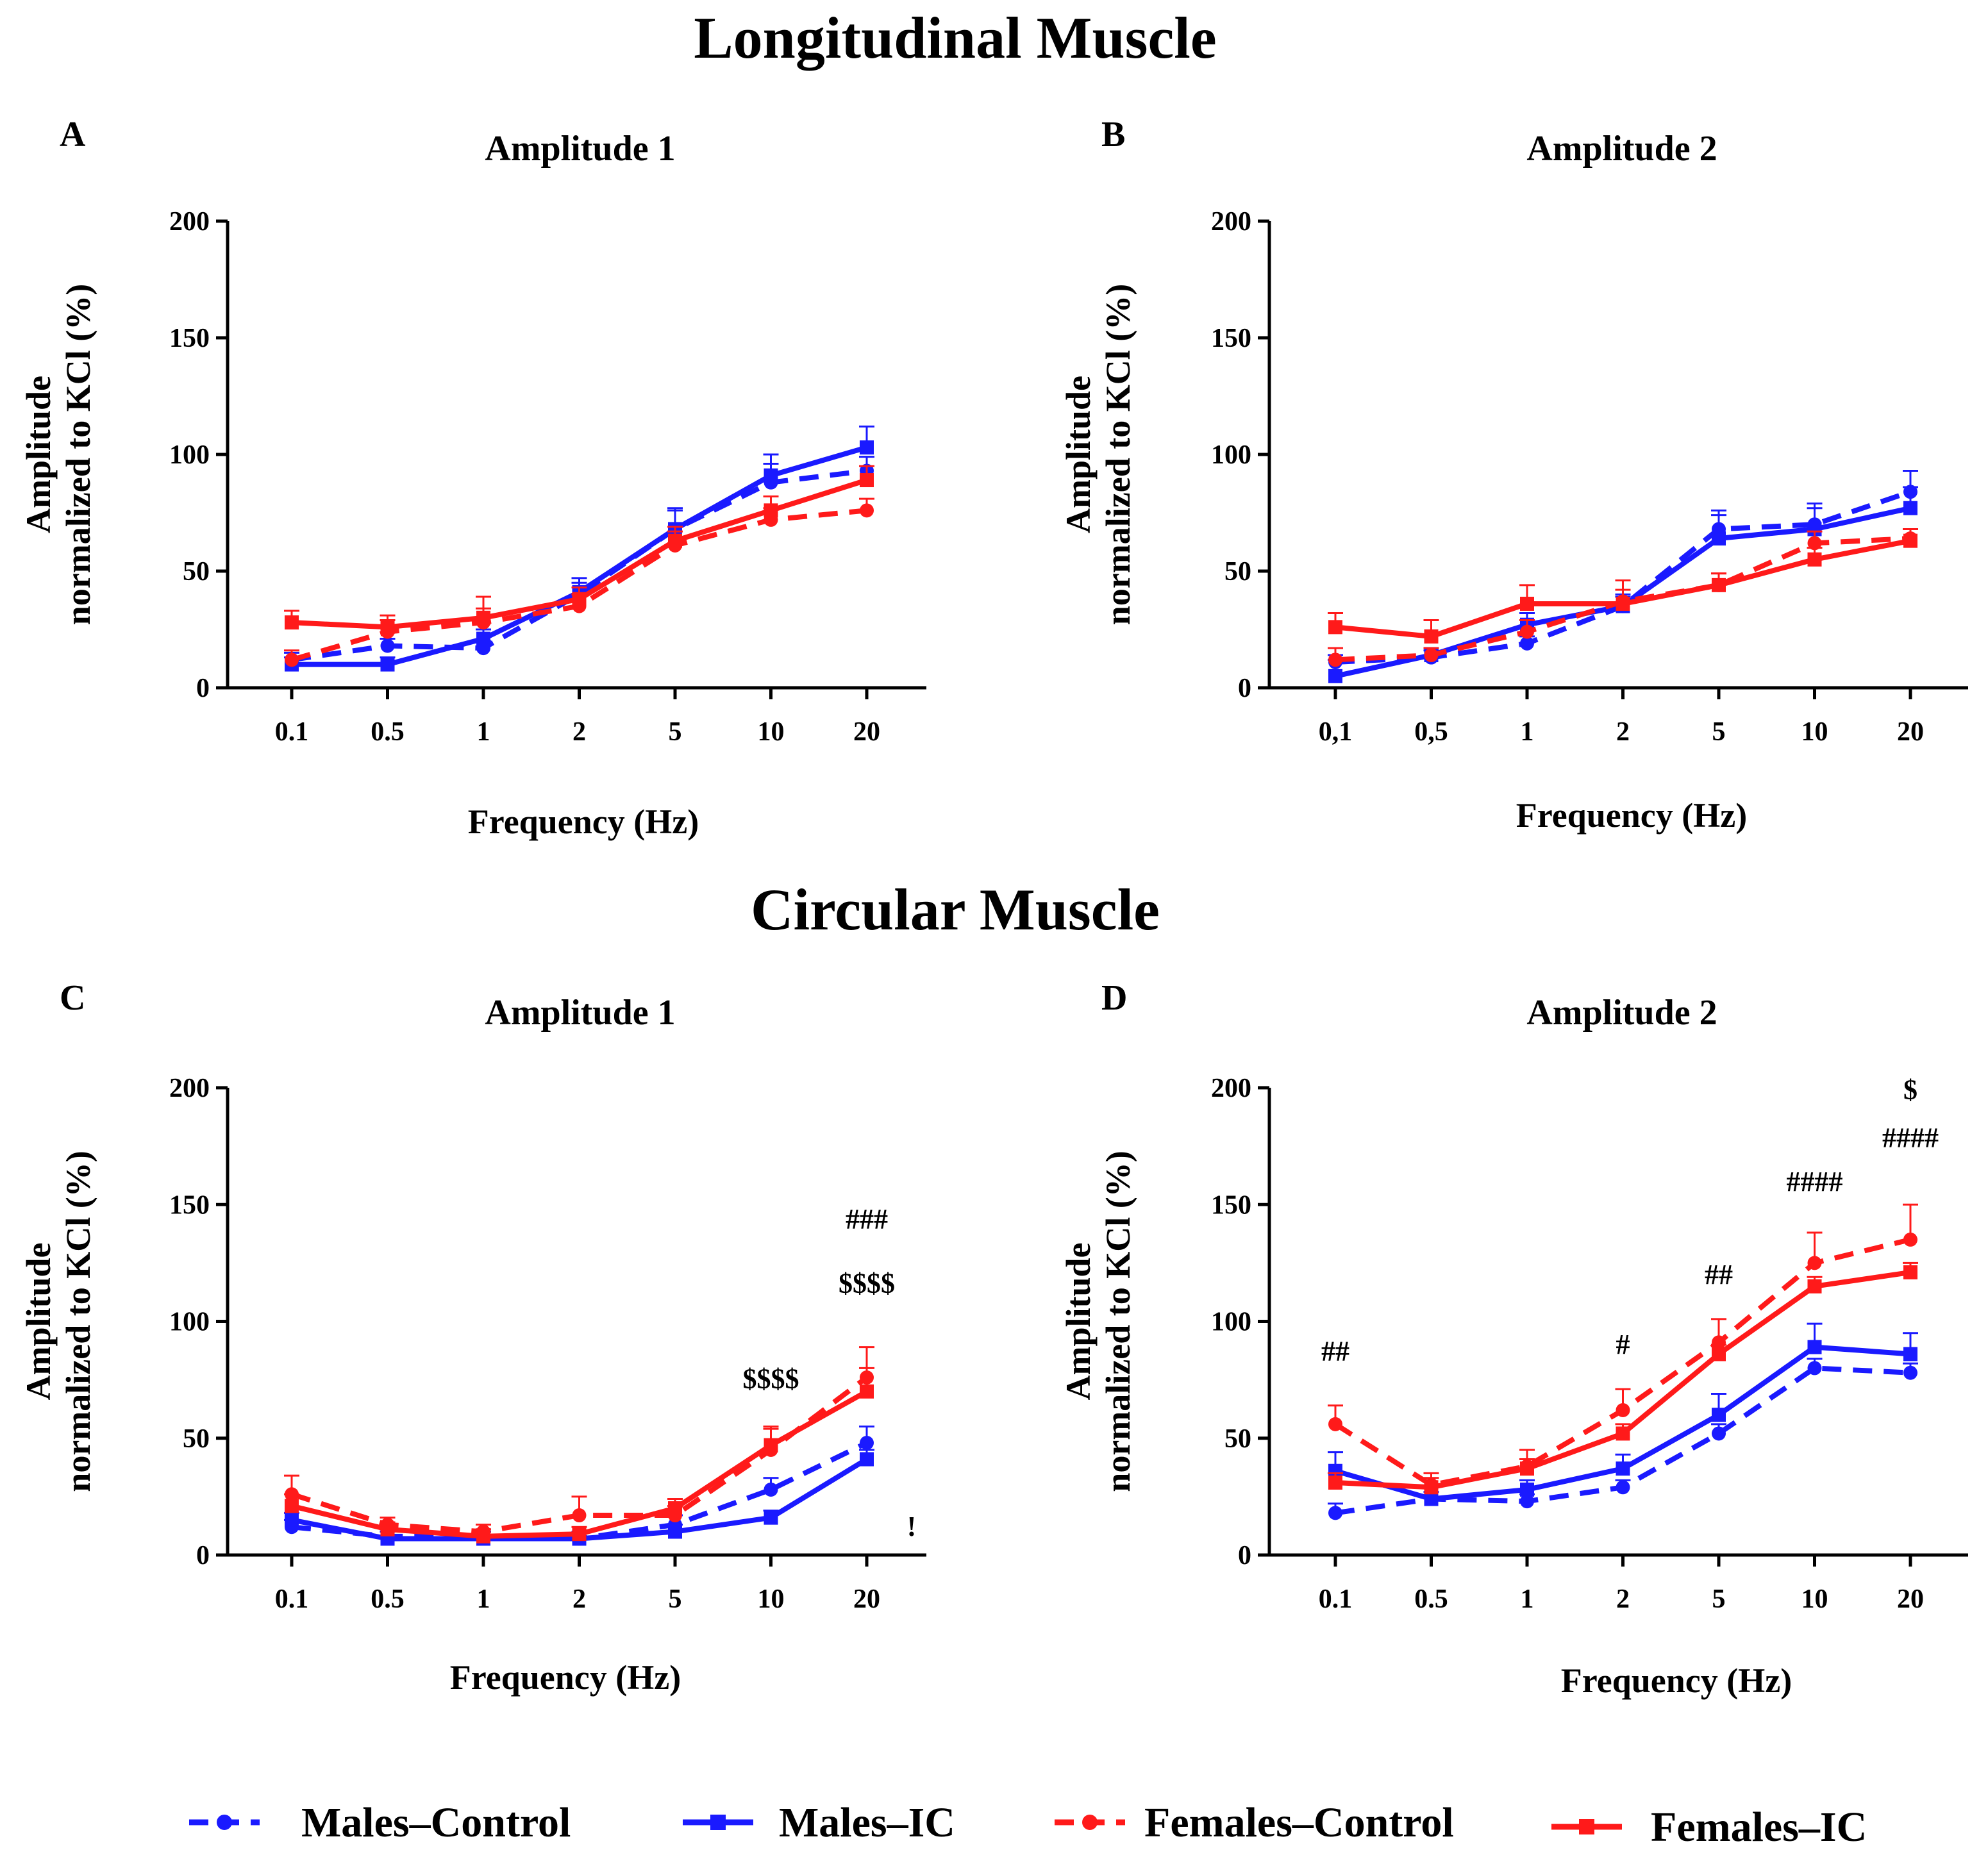 The height and width of the screenshot is (1855, 1988). What do you see at coordinates (1335, 1351) in the screenshot?
I see `significance-annotation: ##` at bounding box center [1335, 1351].